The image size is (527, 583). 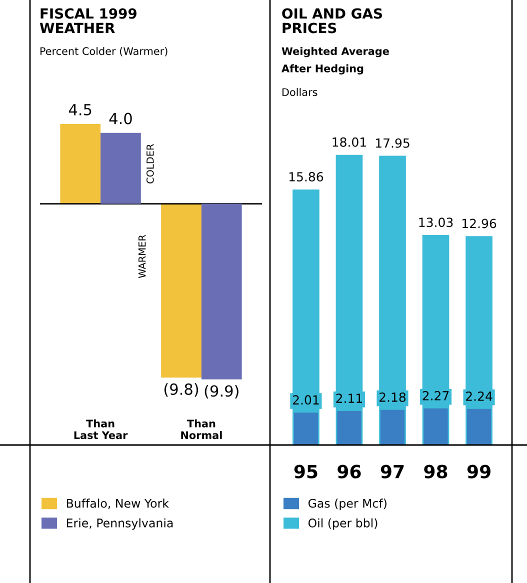 What do you see at coordinates (201, 429) in the screenshot?
I see `x-tick-label: Than Normal` at bounding box center [201, 429].